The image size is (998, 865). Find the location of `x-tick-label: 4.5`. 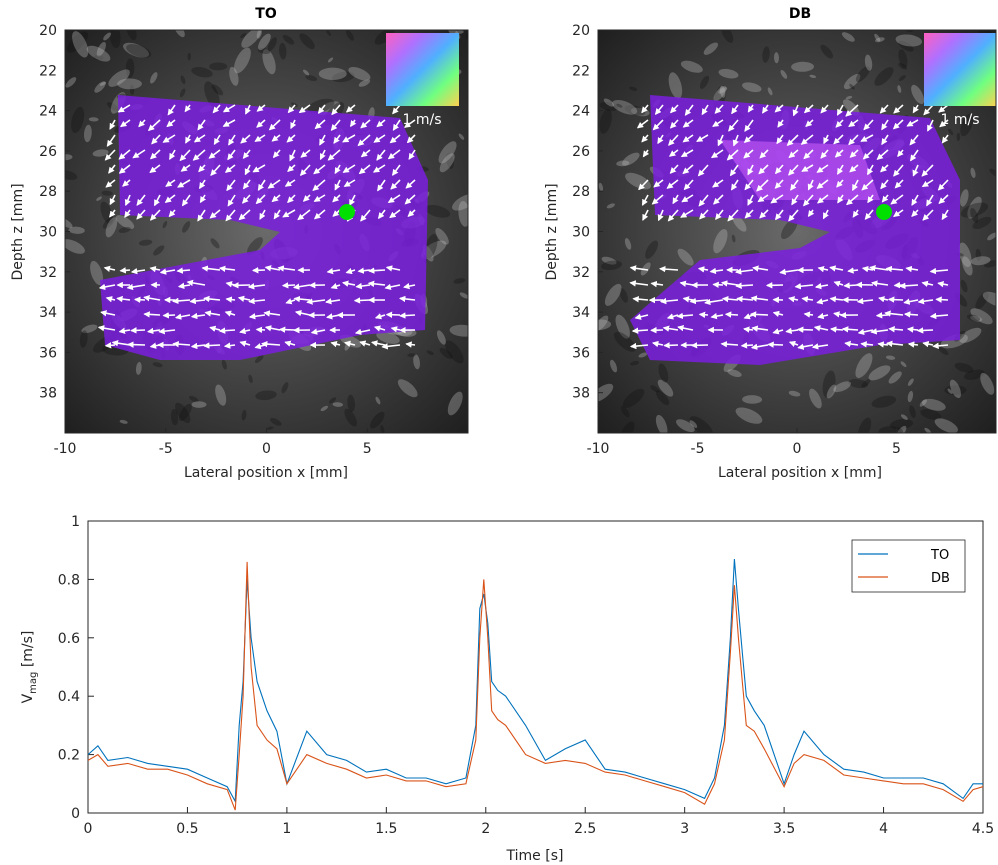

x-tick-label: 4.5 is located at coordinates (983, 829).